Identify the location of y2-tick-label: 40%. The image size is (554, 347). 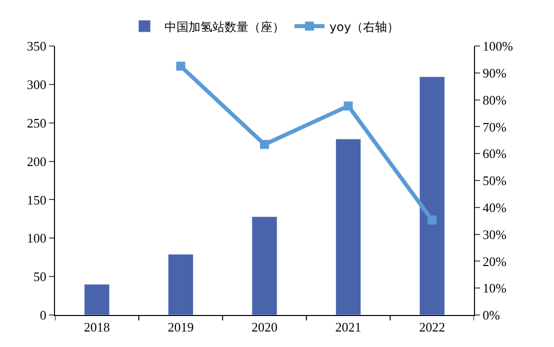
(494, 207).